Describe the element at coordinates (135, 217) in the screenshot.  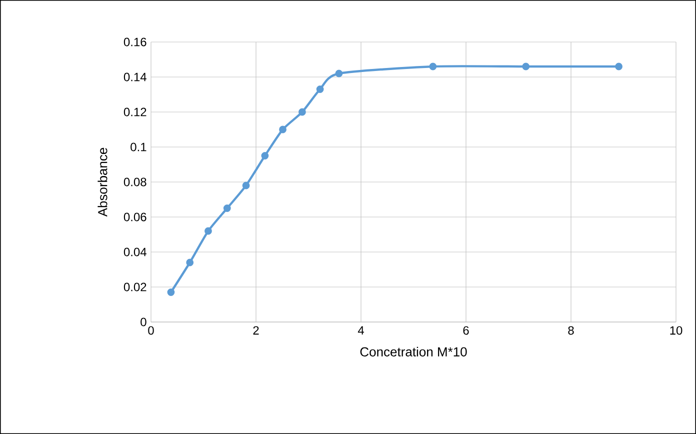
I see `y-tick-label: 0.06` at that location.